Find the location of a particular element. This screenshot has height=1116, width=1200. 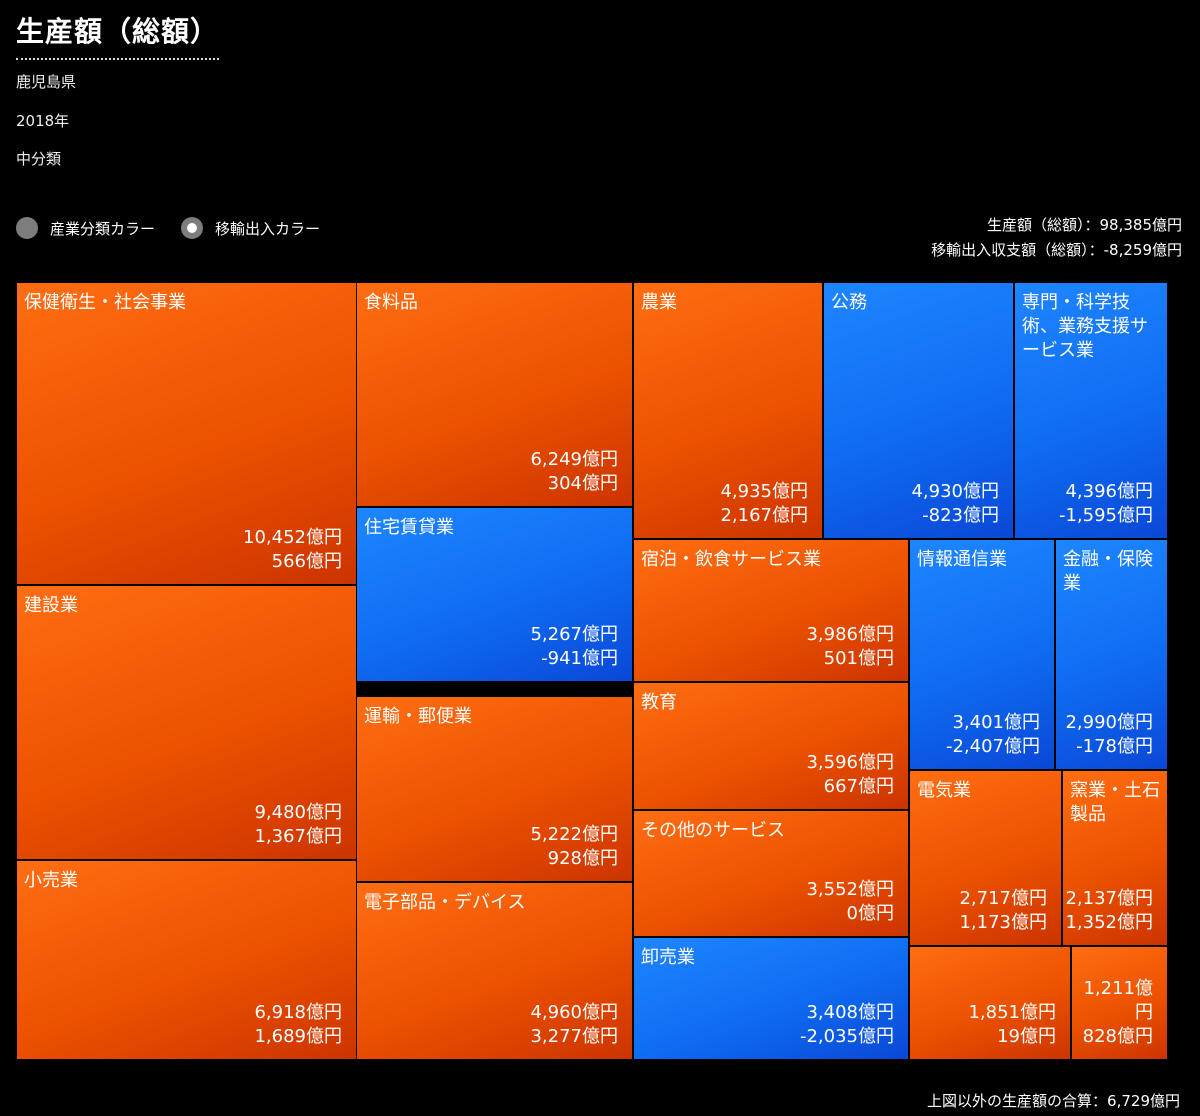

tile-production-value: 1,211億円 is located at coordinates (1118, 1000).